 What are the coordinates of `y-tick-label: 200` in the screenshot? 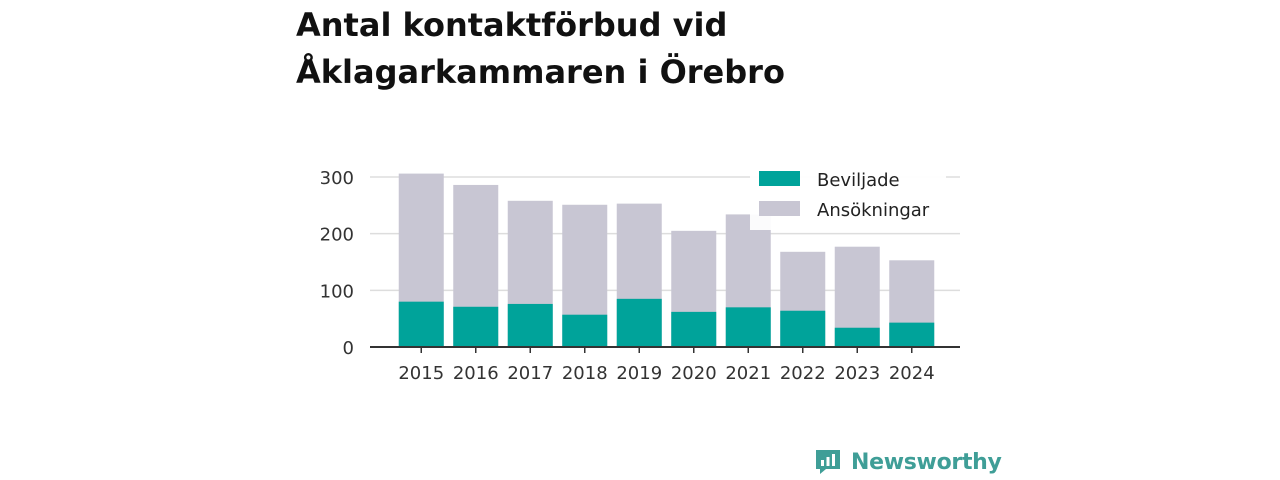 It's located at (337, 235).